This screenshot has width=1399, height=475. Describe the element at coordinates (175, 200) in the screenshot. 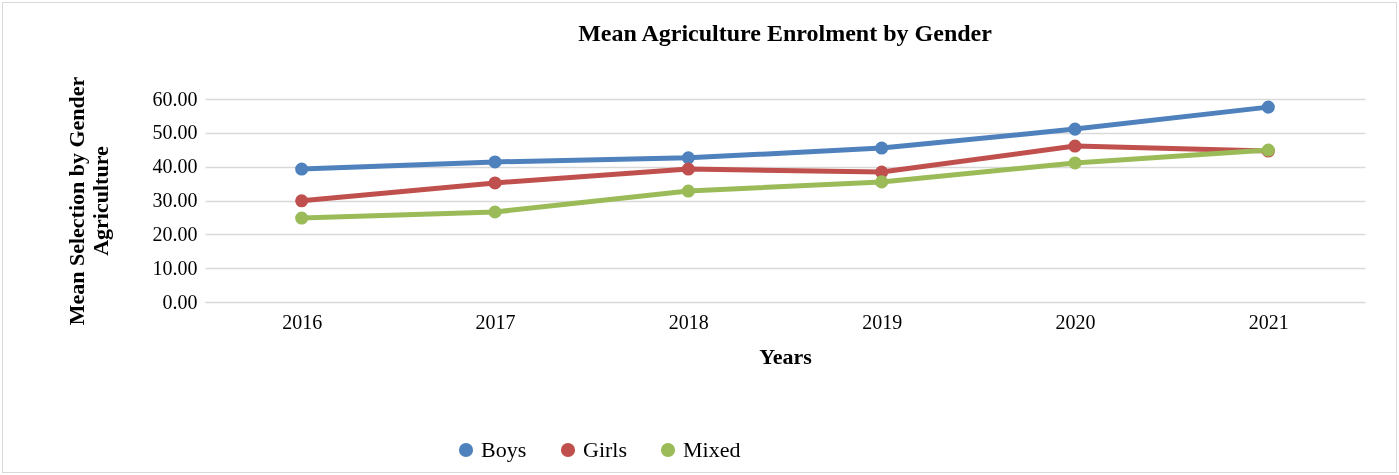

I see `y-tick-label: 30.00` at that location.